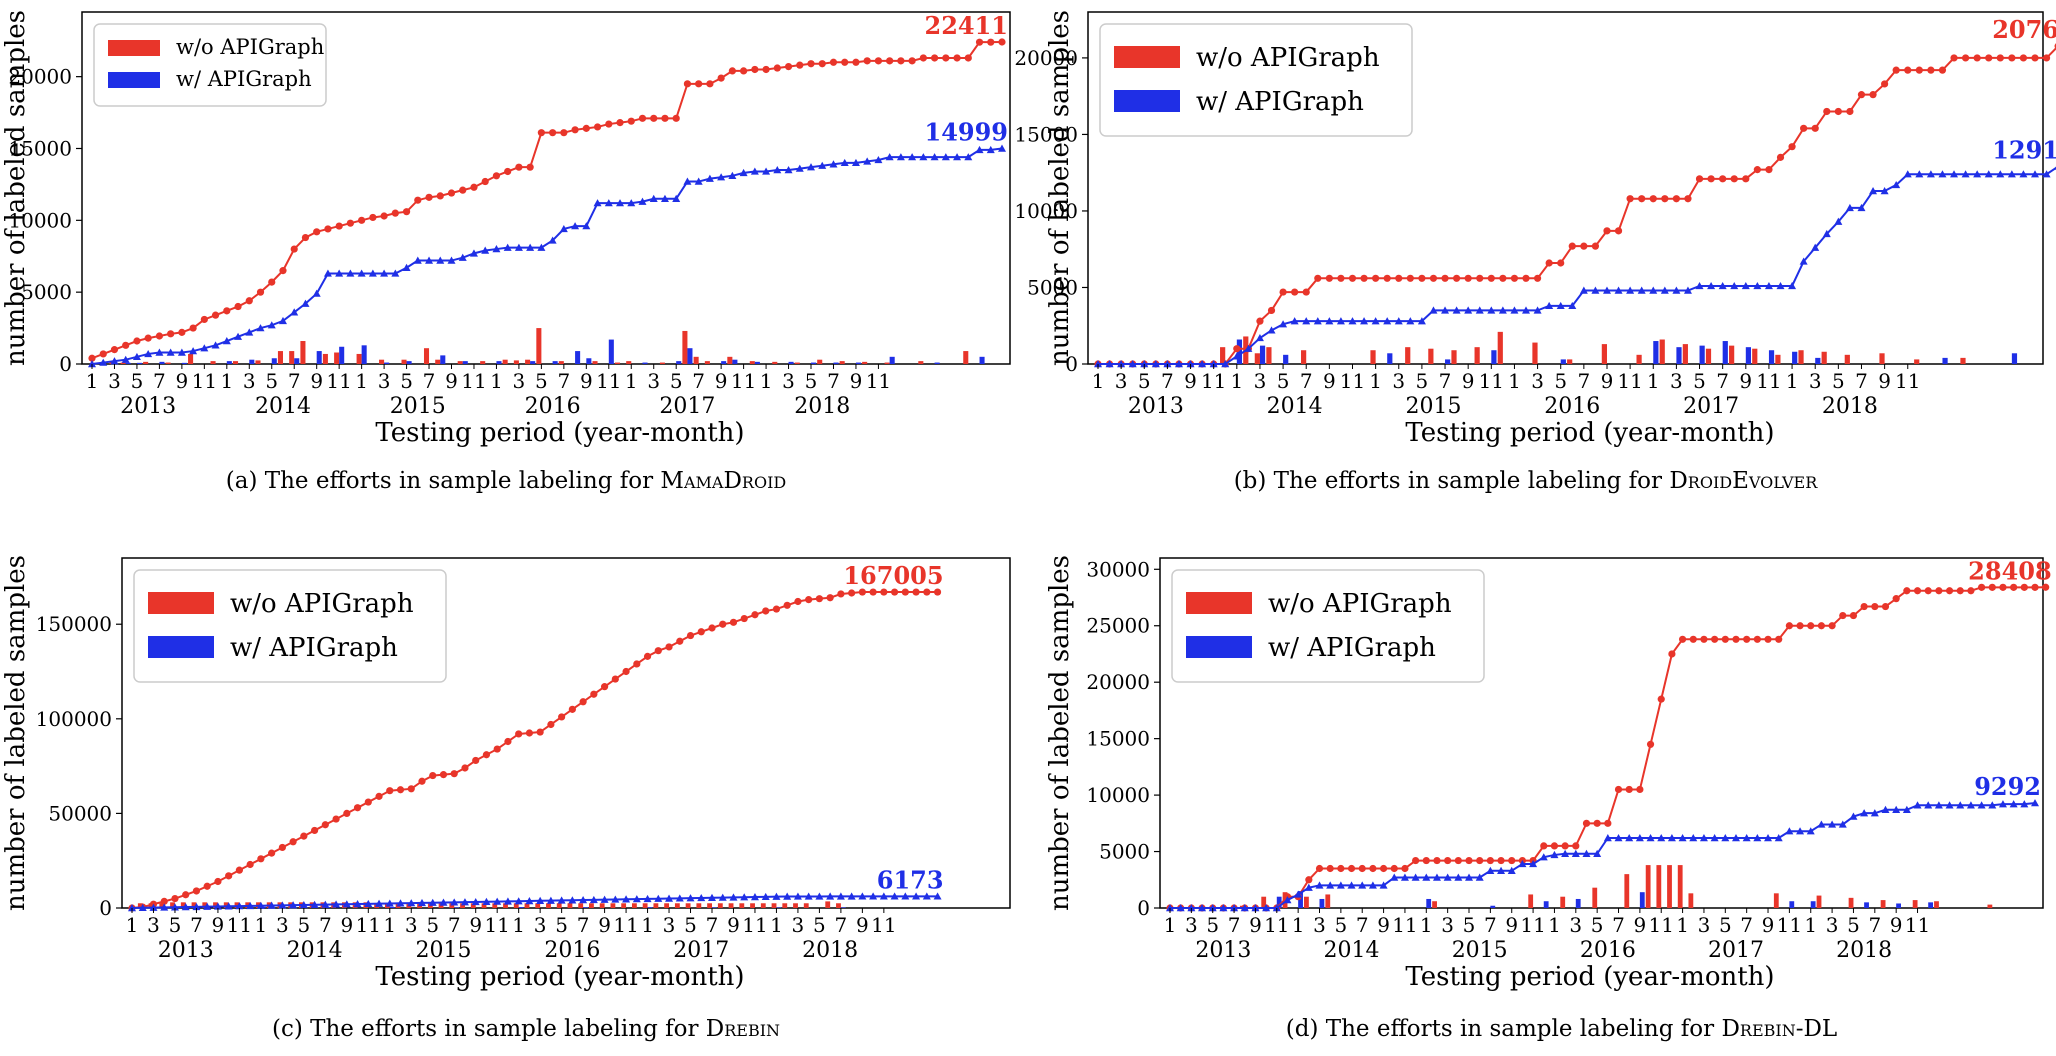 Image resolution: width=2056 pixels, height=1056 pixels. I want to click on x-year-label: 2015, so click(1433, 406).